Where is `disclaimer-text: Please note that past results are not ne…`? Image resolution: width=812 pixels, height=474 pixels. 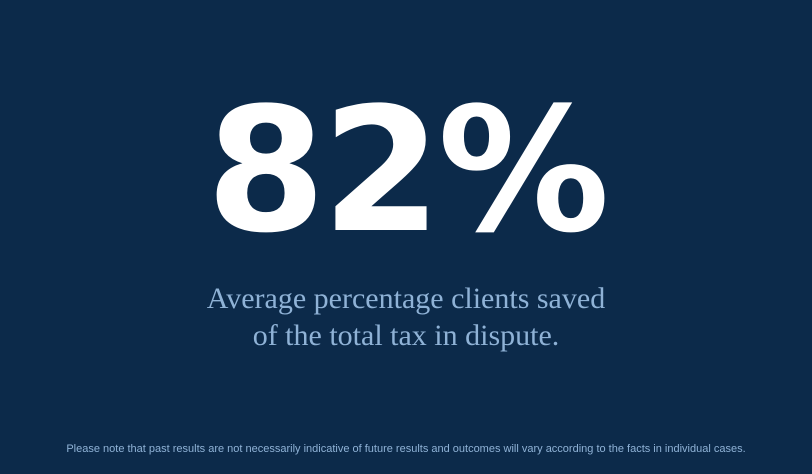 disclaimer-text: Please note that past results are not ne… is located at coordinates (406, 449).